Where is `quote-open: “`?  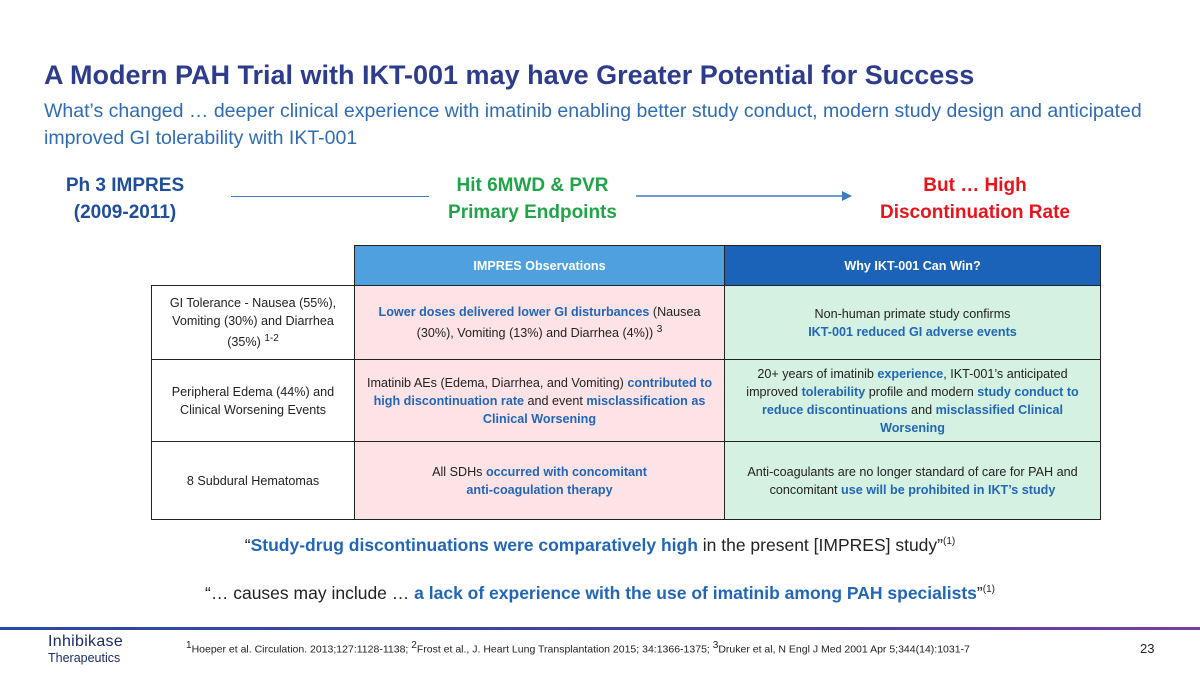 quote-open: “ is located at coordinates (247, 545).